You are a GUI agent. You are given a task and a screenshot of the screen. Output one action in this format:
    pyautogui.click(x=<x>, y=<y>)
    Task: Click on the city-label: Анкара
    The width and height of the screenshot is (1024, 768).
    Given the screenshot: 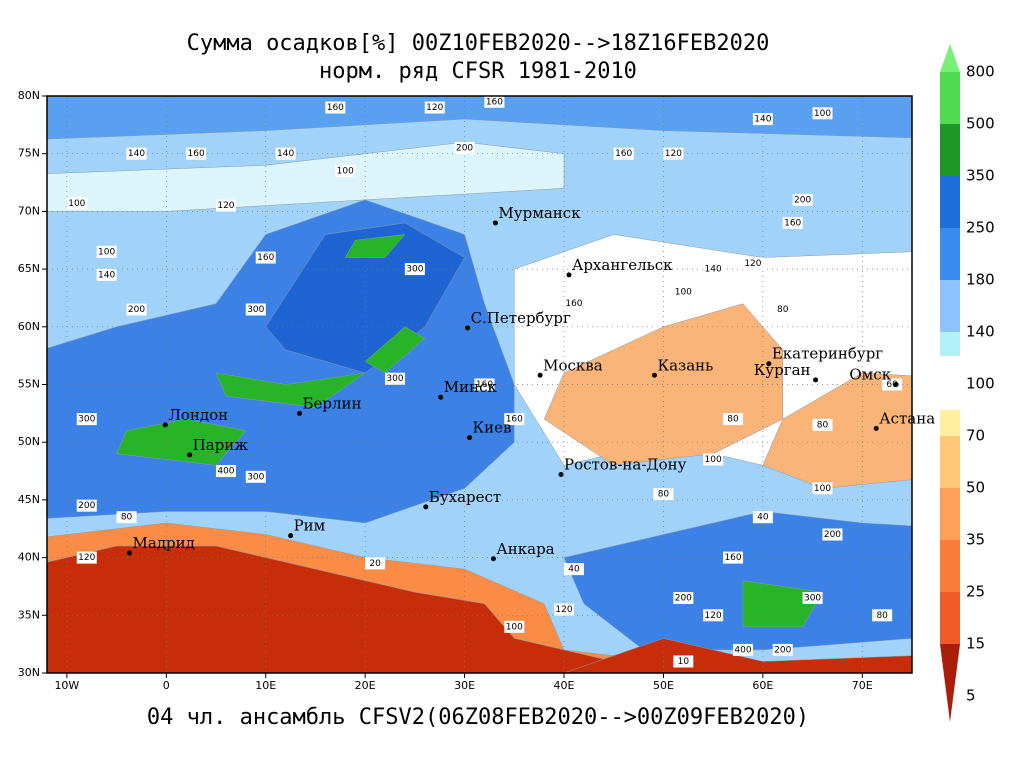 What is the action you would take?
    pyautogui.click(x=525, y=549)
    